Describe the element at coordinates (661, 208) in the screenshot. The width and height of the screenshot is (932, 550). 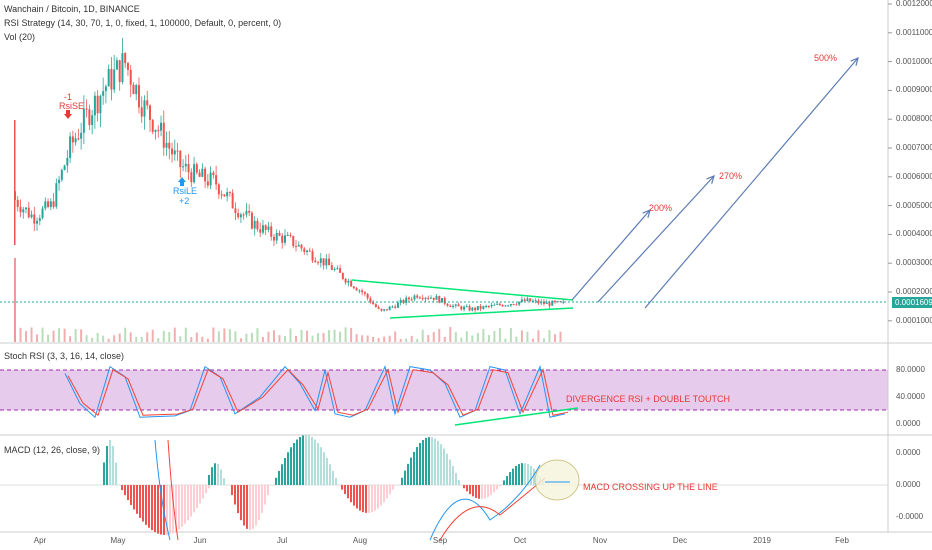
I see `target-200-label: 200%` at that location.